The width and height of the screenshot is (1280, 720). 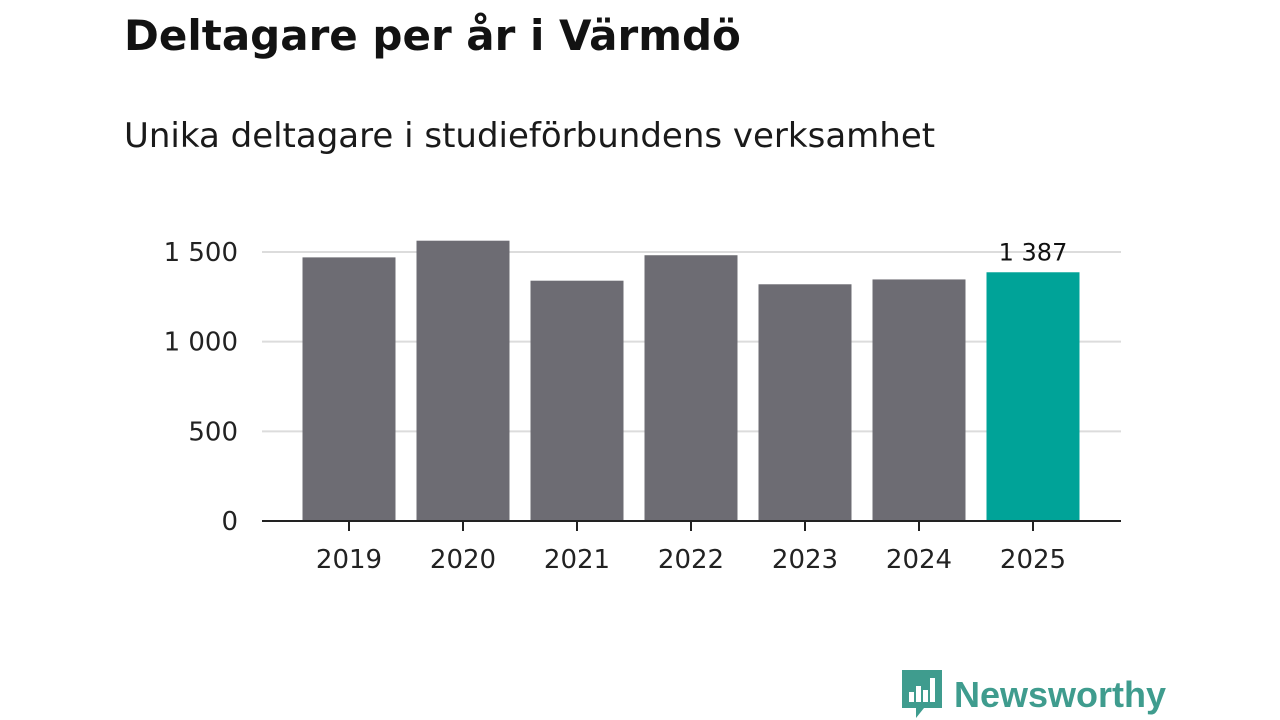 I want to click on bar-2020, so click(x=463, y=380).